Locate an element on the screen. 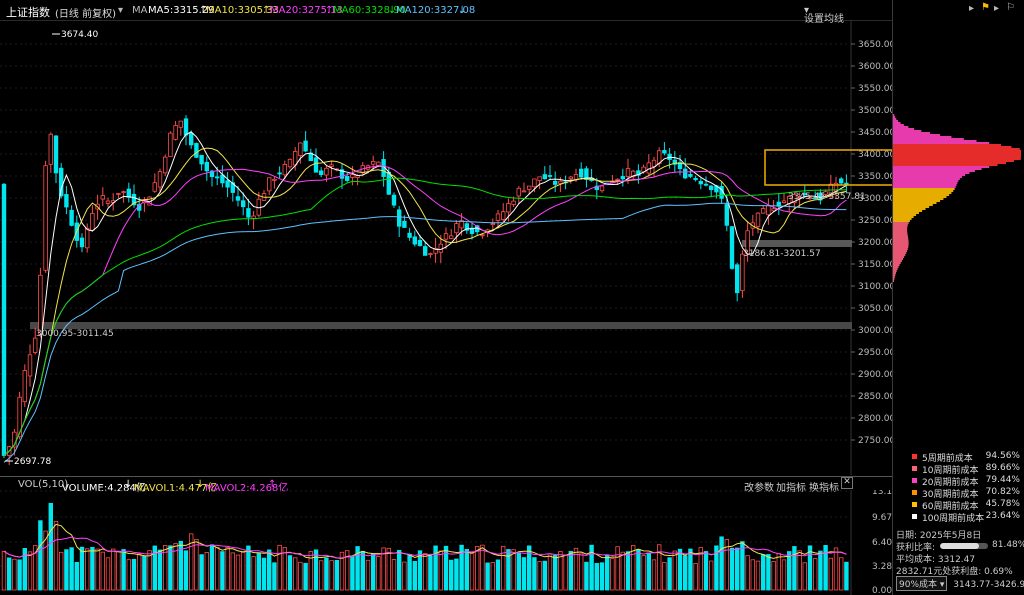 The height and width of the screenshot is (595, 1024). support-bands is located at coordinates (441, 284).